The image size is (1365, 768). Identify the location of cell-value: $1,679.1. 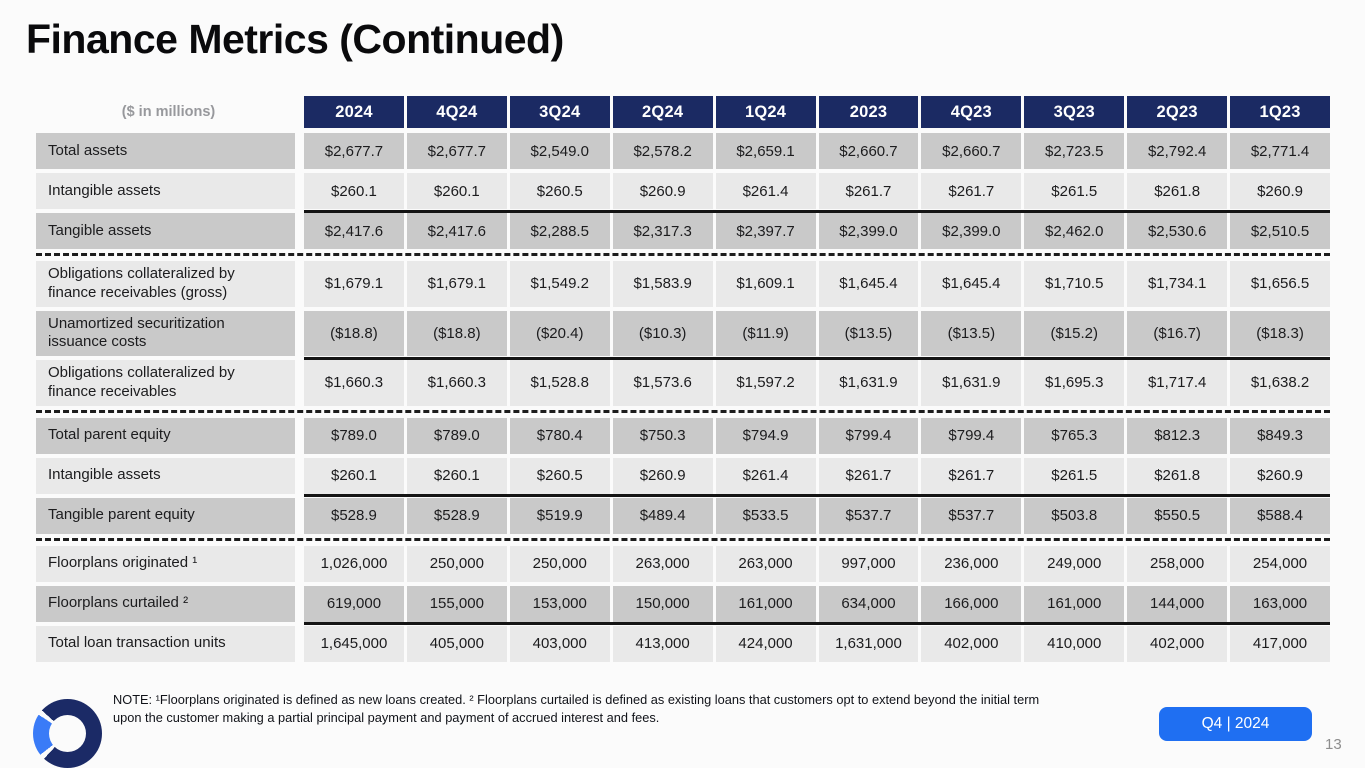
(456, 284).